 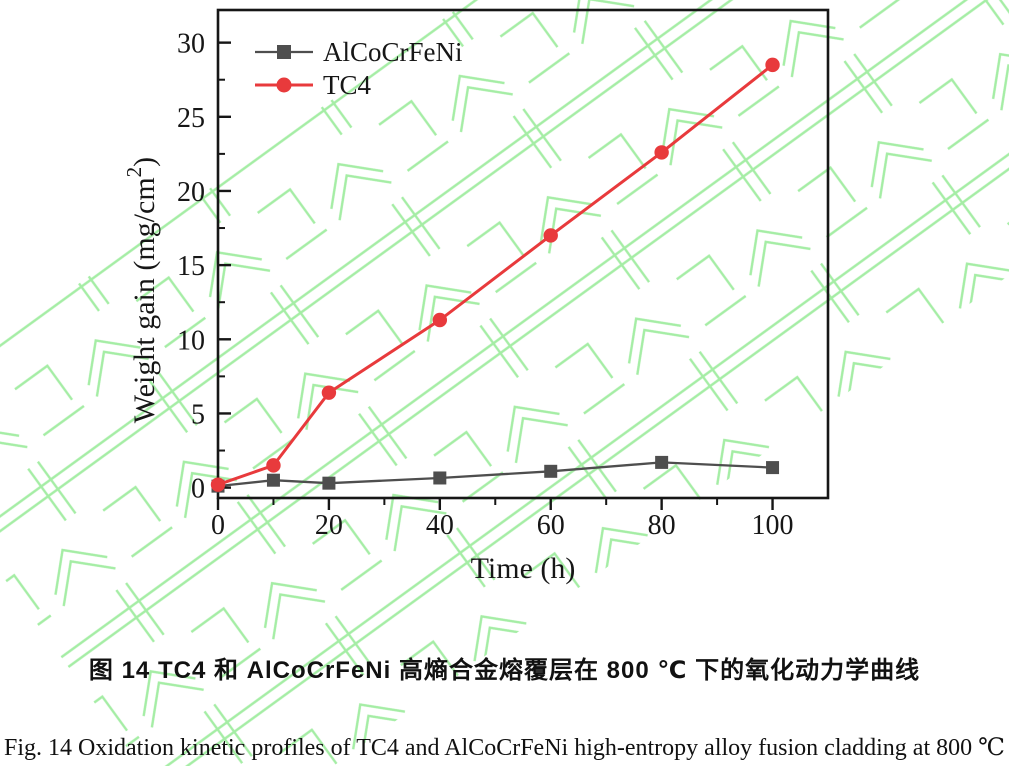 I want to click on x-tick-label: 60, so click(x=551, y=525).